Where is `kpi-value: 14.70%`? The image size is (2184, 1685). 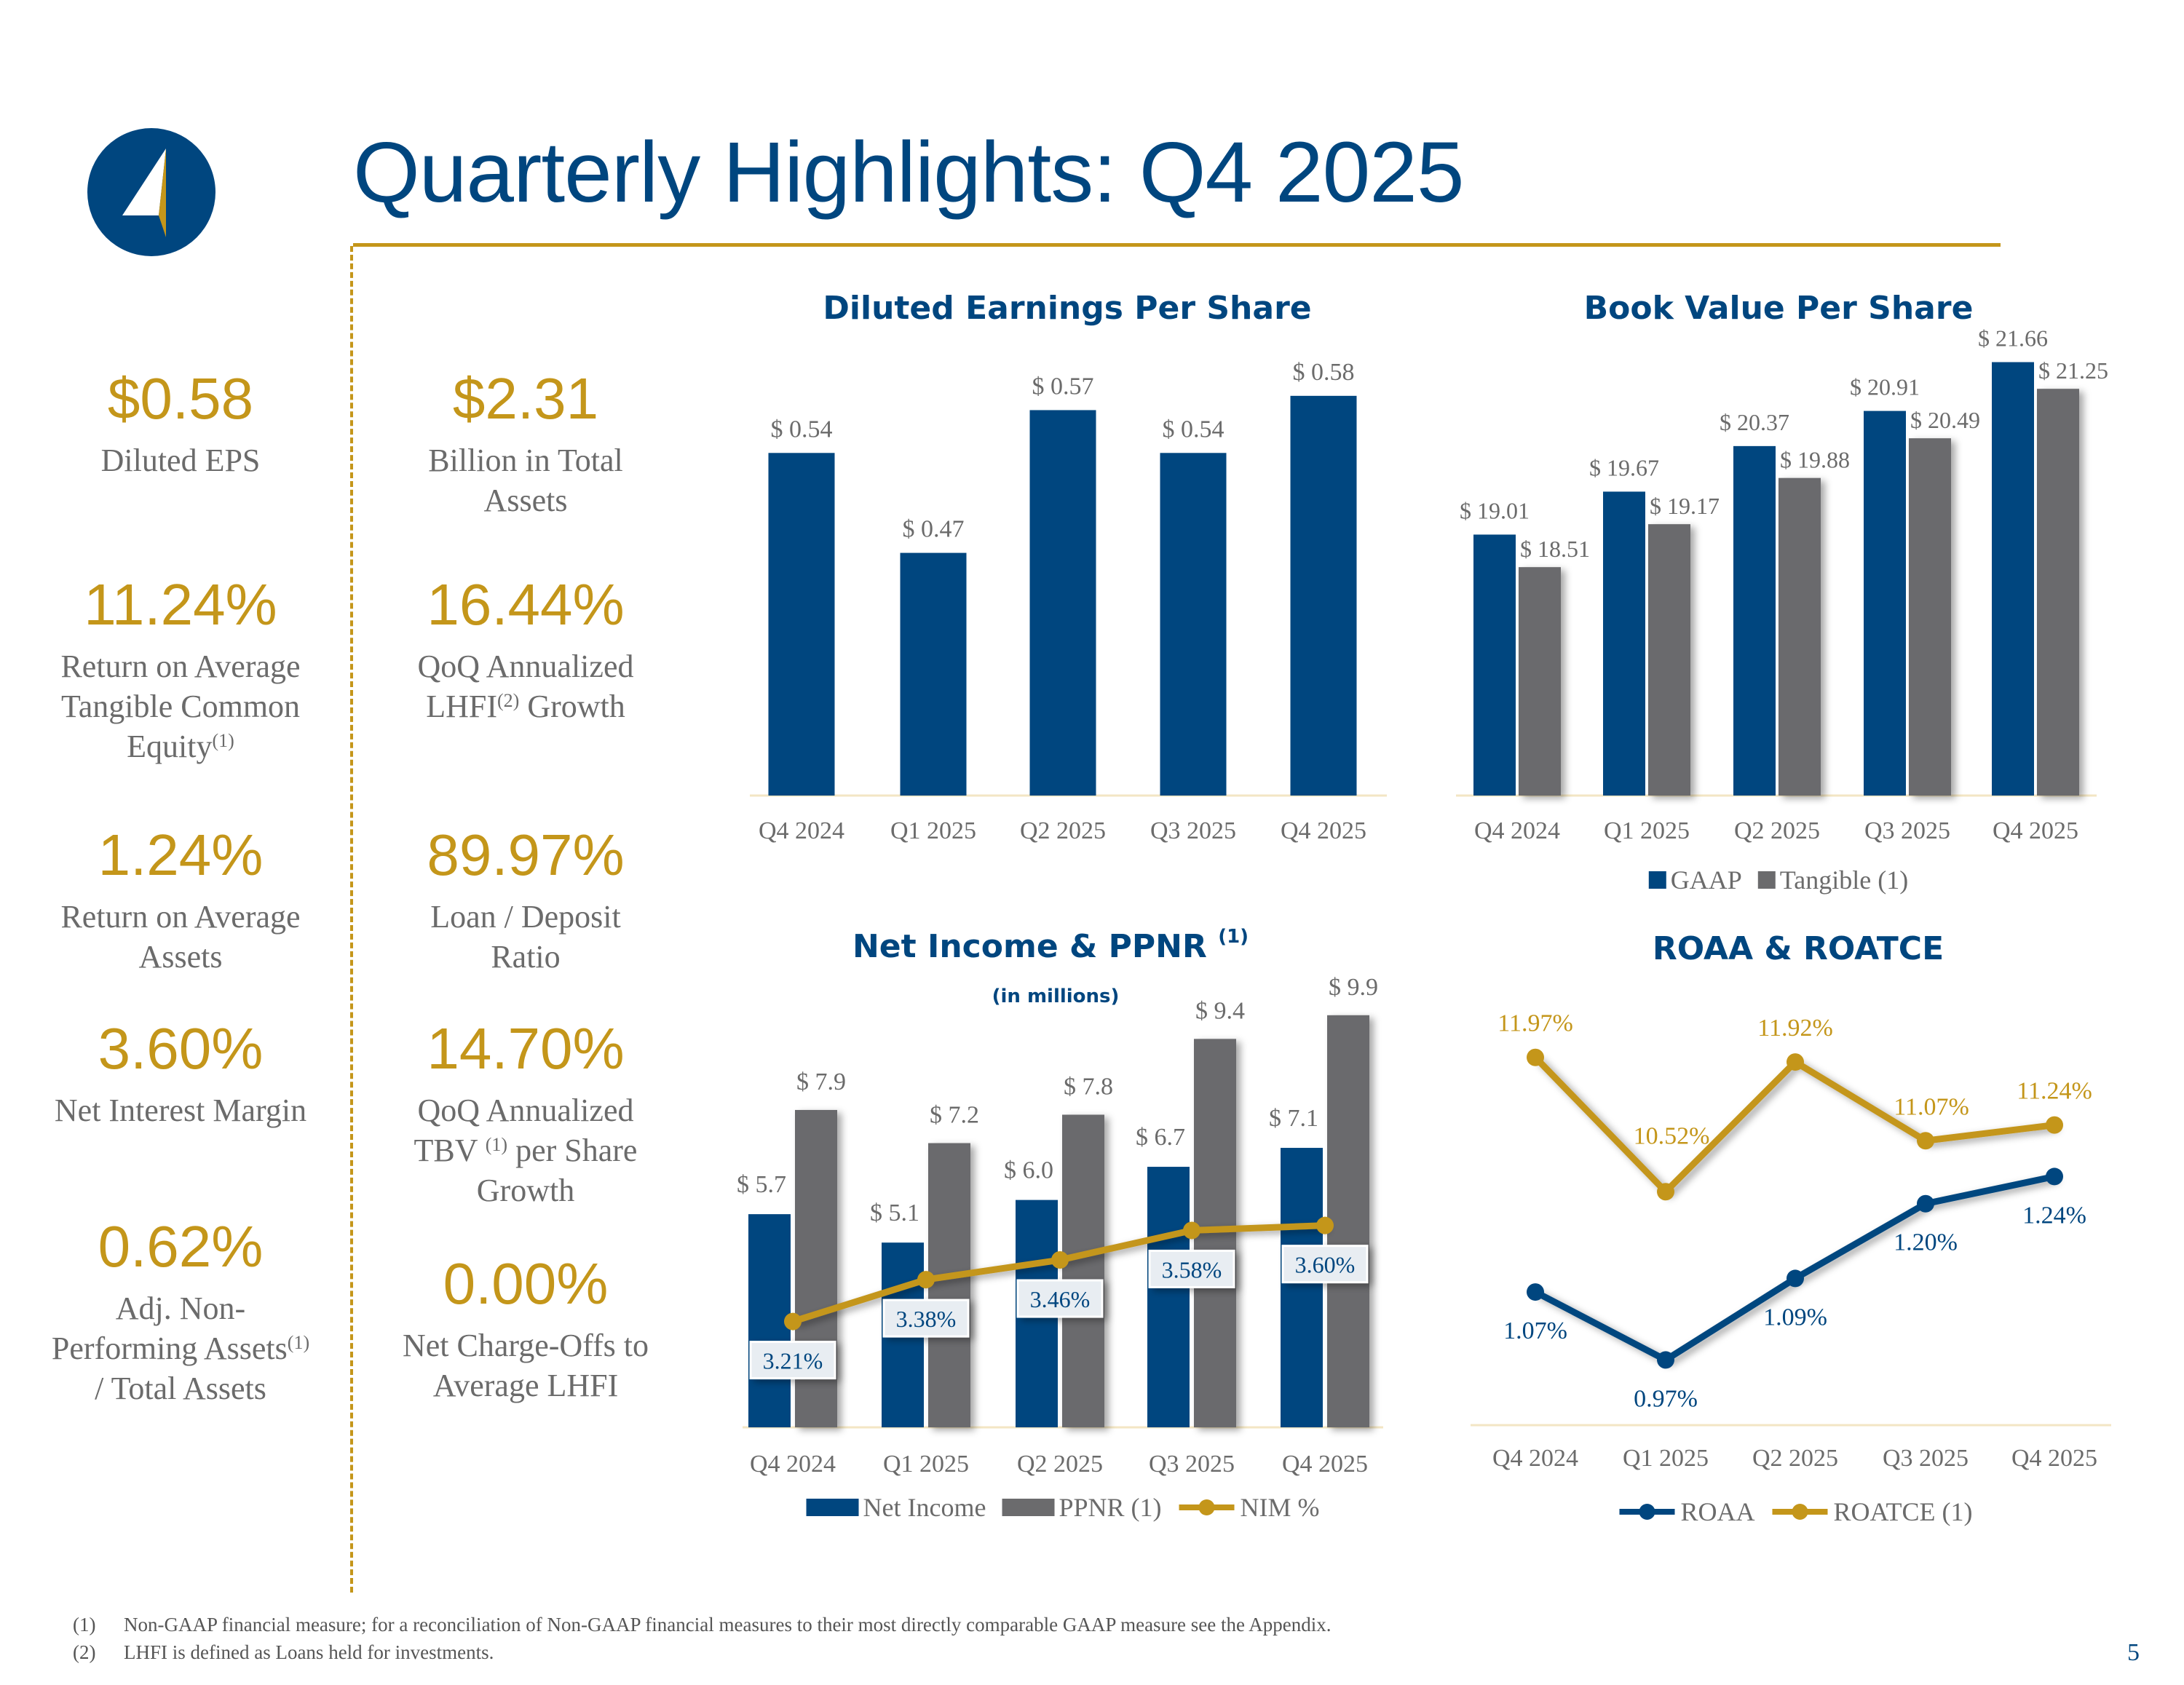 kpi-value: 14.70% is located at coordinates (526, 1048).